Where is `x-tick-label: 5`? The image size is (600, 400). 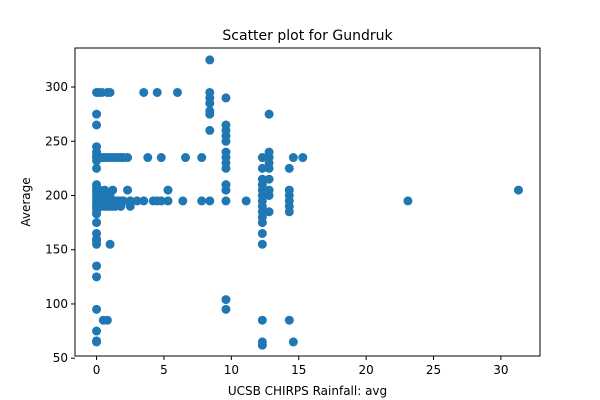
x-tick-label: 5 is located at coordinates (164, 370).